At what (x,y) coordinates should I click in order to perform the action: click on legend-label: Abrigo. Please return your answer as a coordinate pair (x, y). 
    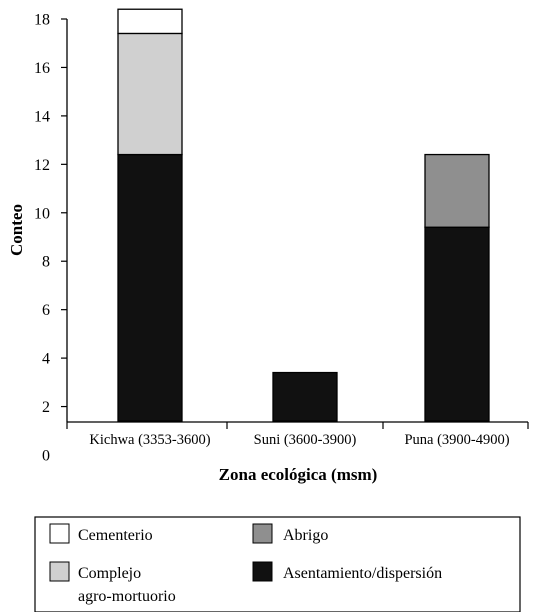
    Looking at the image, I should click on (305, 535).